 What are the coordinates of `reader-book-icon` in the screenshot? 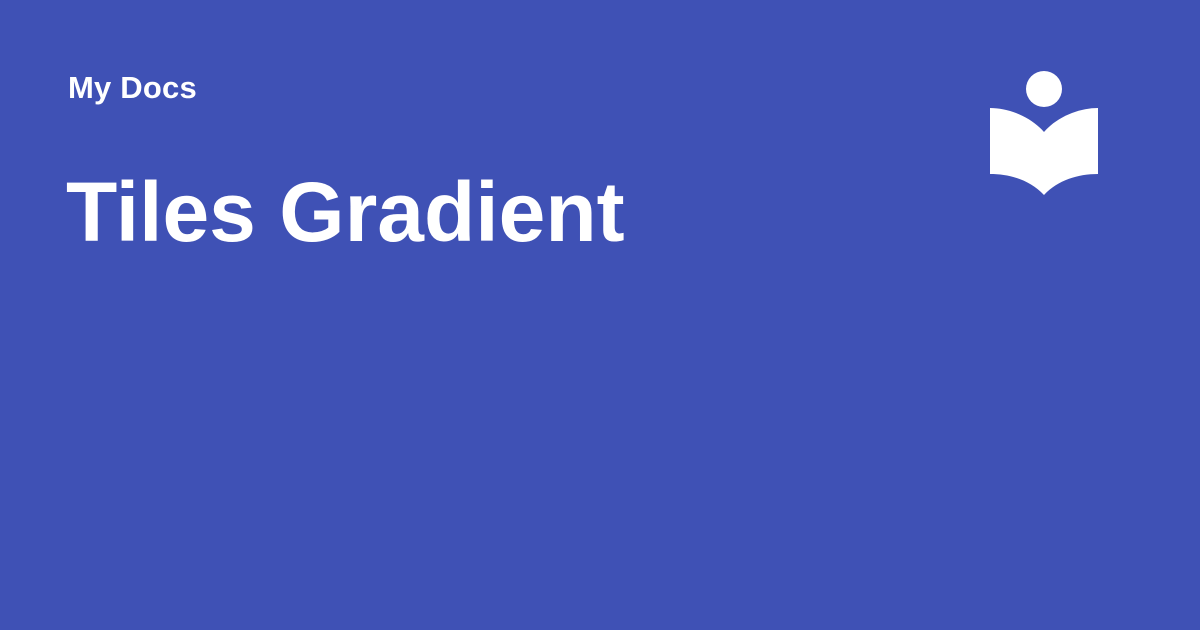 It's located at (1044, 134).